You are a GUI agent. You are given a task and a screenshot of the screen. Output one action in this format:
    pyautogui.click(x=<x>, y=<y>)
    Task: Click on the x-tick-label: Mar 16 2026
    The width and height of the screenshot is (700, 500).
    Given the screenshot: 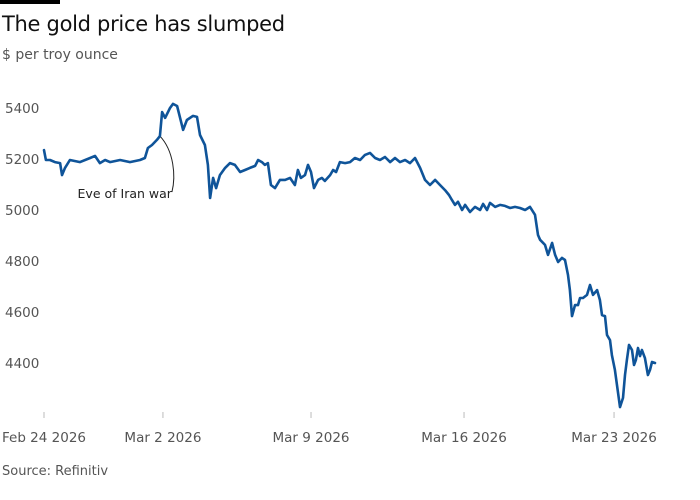 What is the action you would take?
    pyautogui.click(x=464, y=438)
    